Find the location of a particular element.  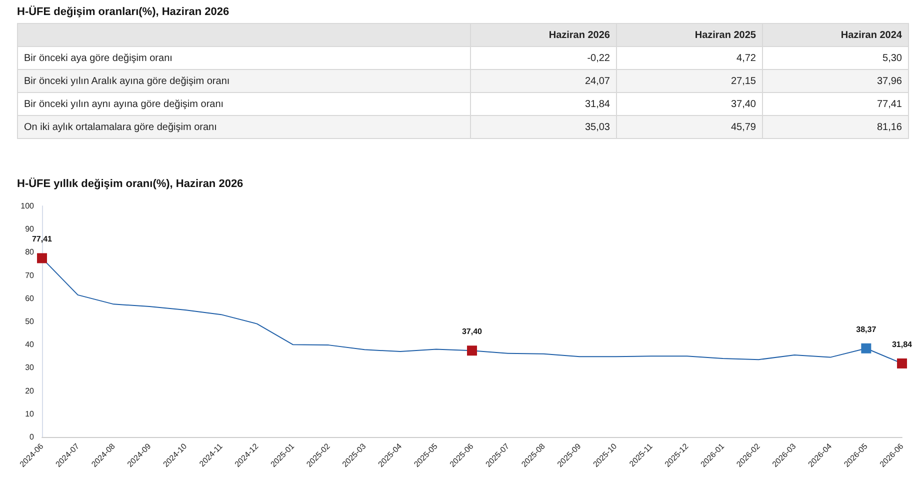

y-tick-label: 10 is located at coordinates (30, 413).